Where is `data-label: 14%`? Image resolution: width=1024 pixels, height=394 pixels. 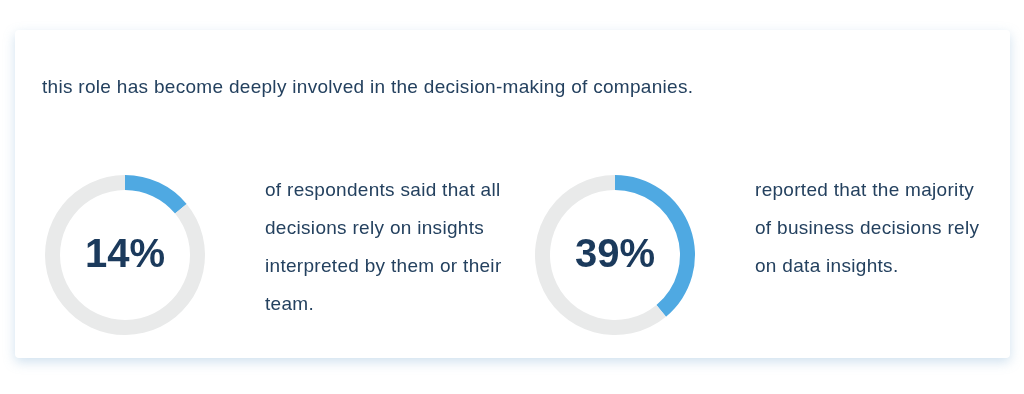 data-label: 14% is located at coordinates (125, 253).